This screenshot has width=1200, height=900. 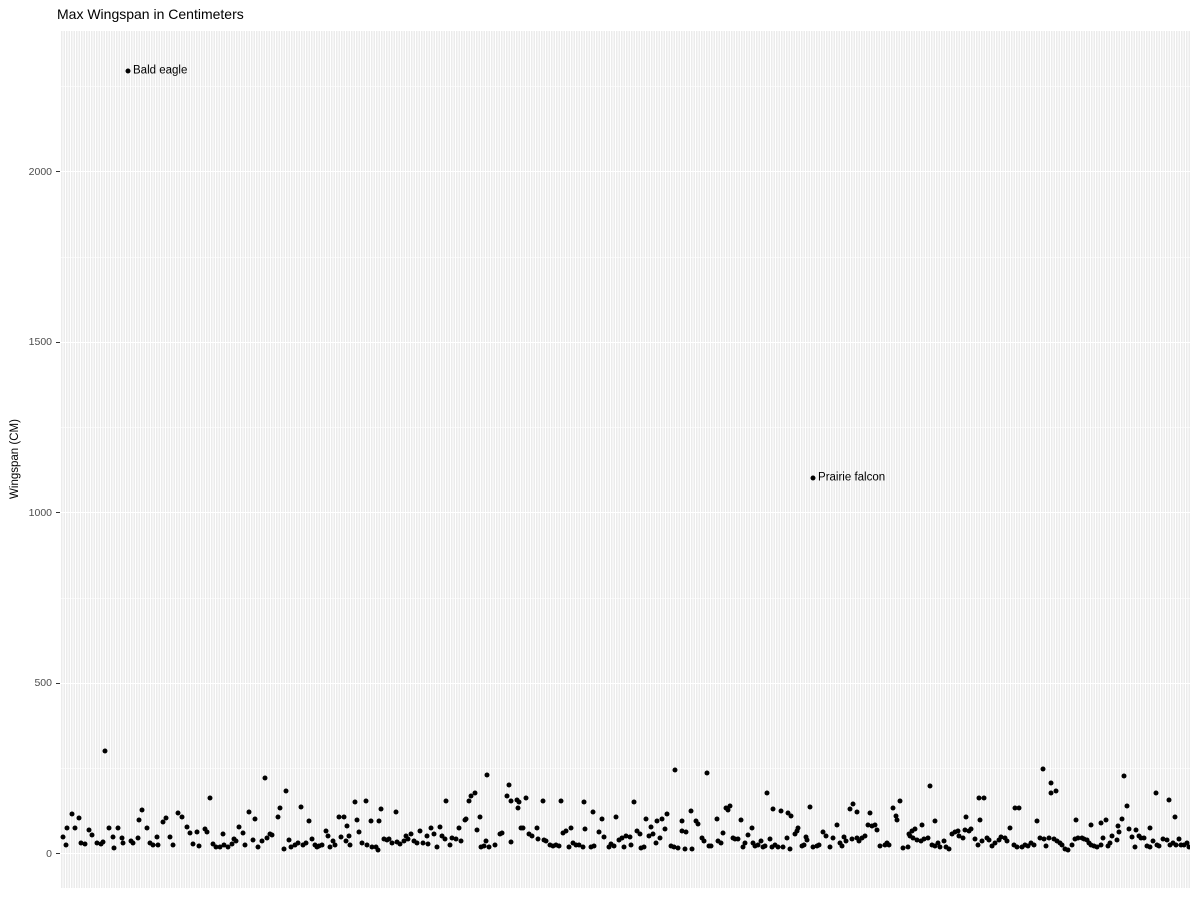 What do you see at coordinates (58, 172) in the screenshot?
I see `y-tick-mark` at bounding box center [58, 172].